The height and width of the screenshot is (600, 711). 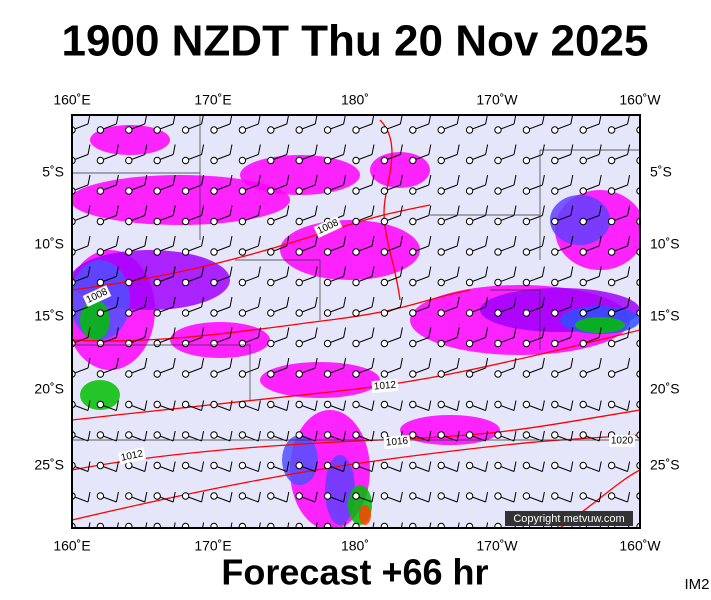 What do you see at coordinates (71, 546) in the screenshot?
I see `lon-label-bottom: 160˚E` at bounding box center [71, 546].